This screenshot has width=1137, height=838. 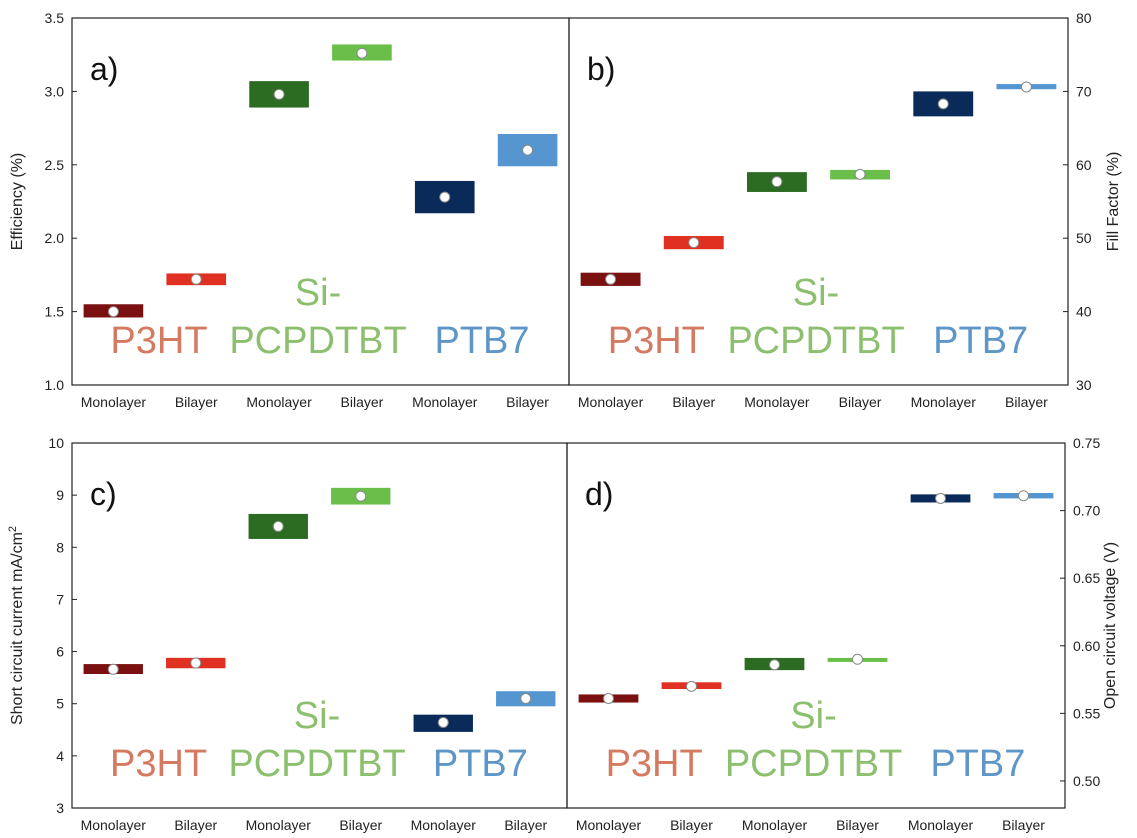 I want to click on y-tick-label: 9, so click(x=60, y=495).